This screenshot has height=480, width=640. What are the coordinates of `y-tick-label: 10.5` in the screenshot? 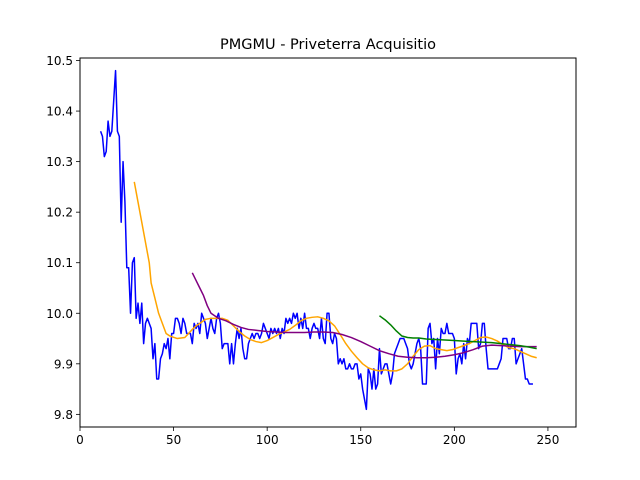 It's located at (59, 61).